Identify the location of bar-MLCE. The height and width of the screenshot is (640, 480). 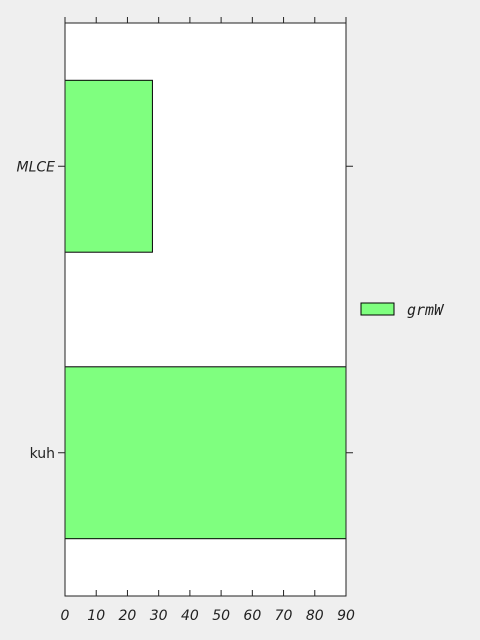
(108, 166).